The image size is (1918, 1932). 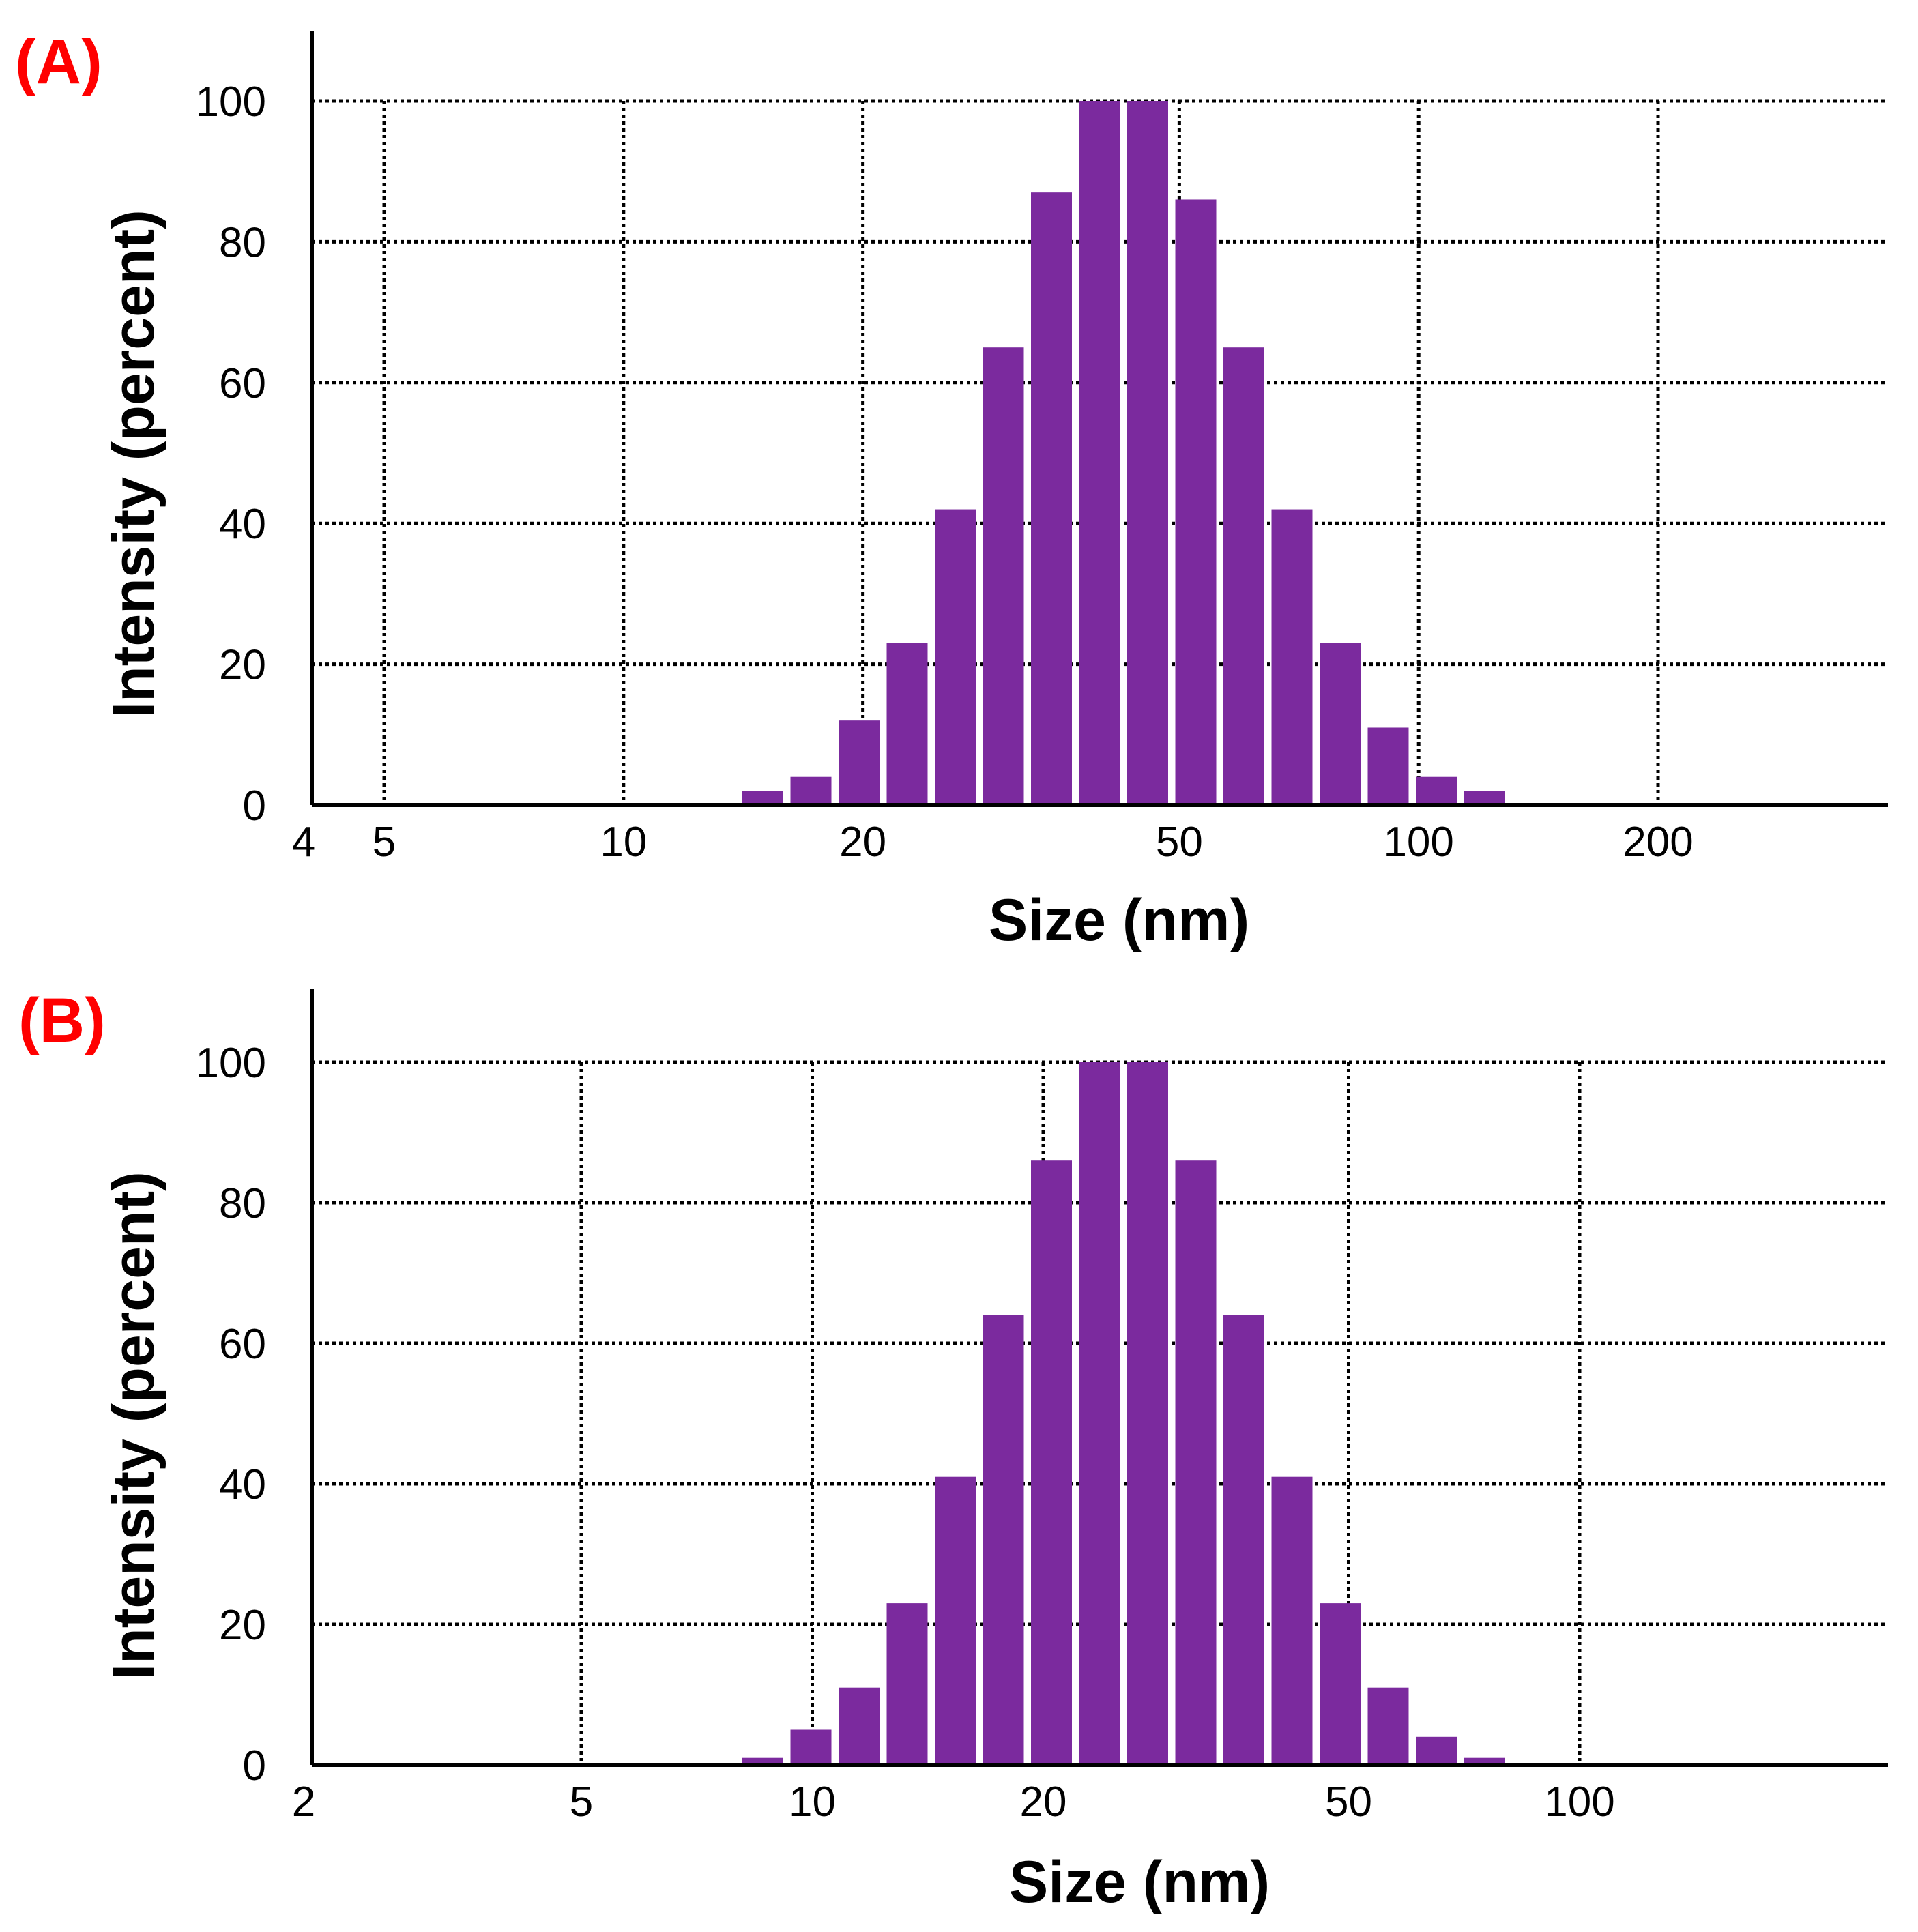 I want to click on panel-b-label: (B), so click(x=62, y=1020).